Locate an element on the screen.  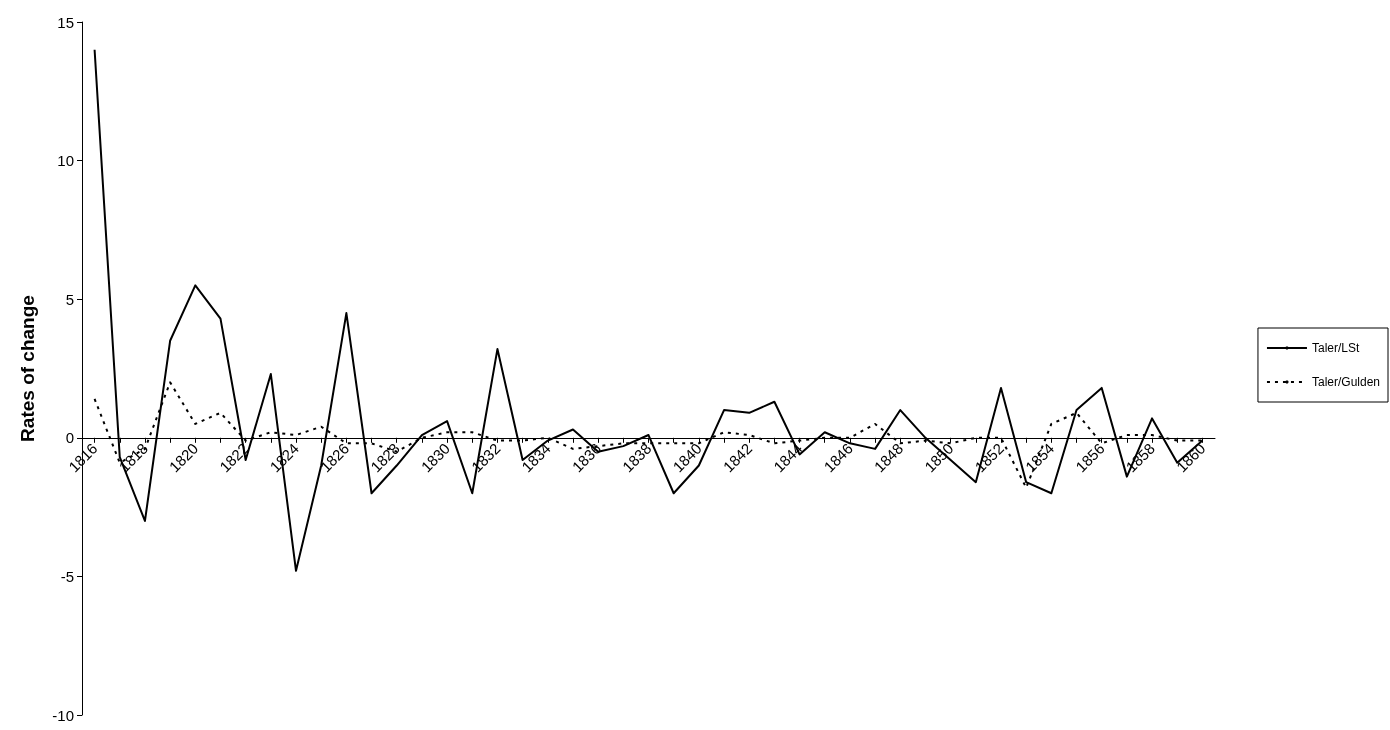
legend-label: Taler/LSt is located at coordinates (1335, 348).